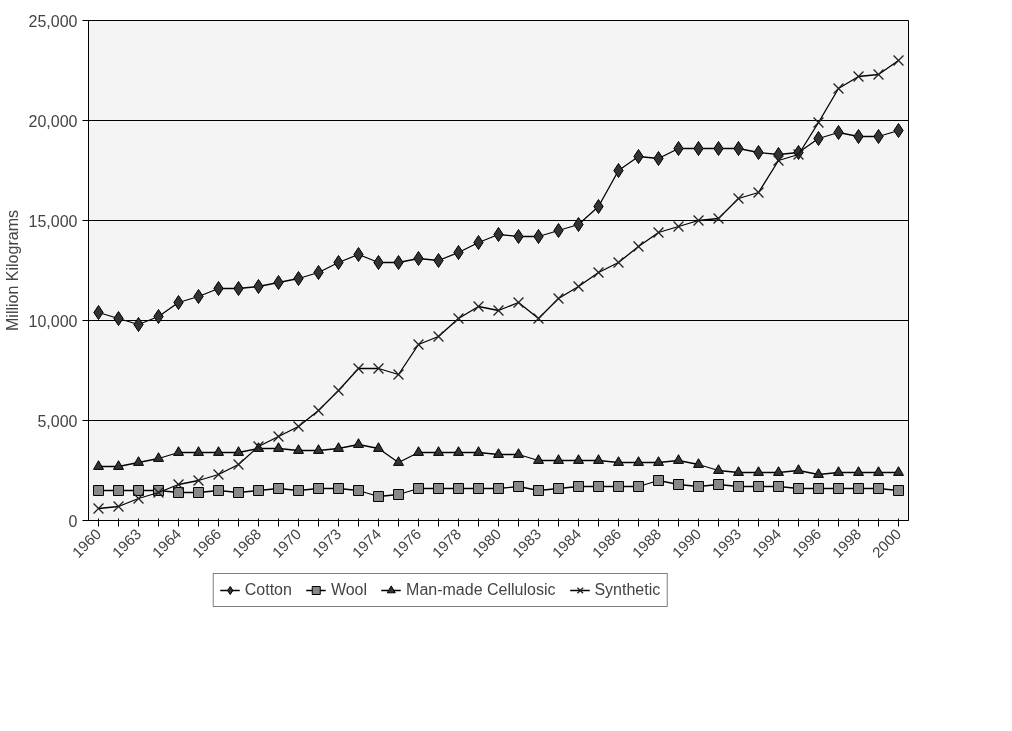  Describe the element at coordinates (627, 590) in the screenshot. I see `legend-label: Synthetic` at that location.